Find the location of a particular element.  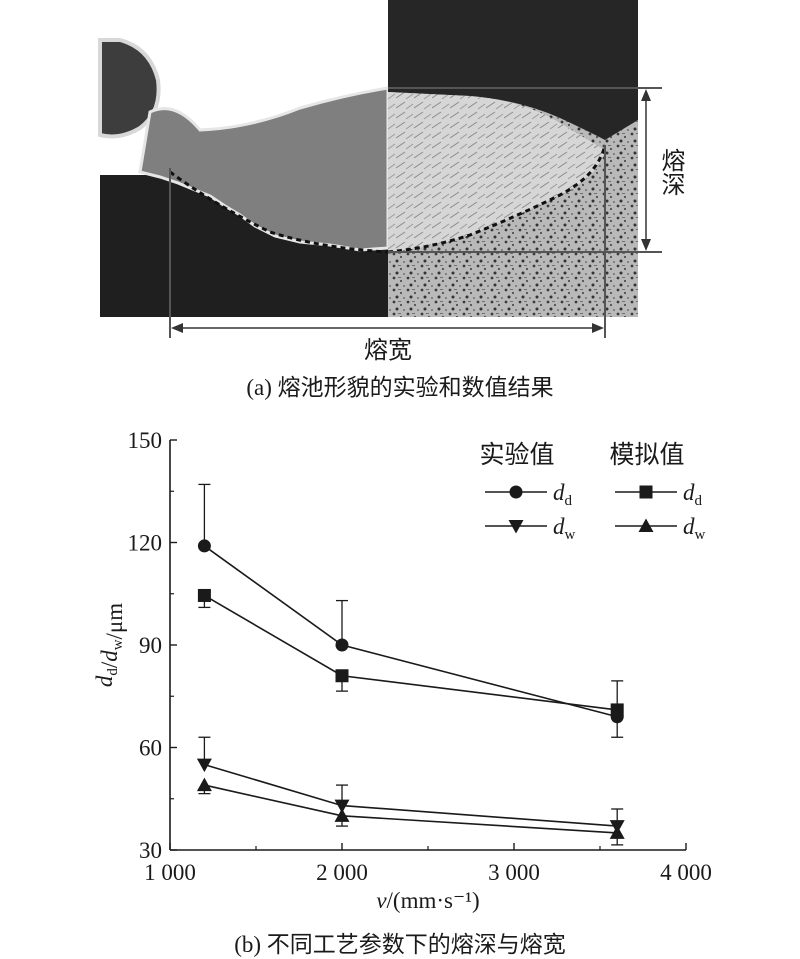

width-annotation: 熔宽 is located at coordinates (387, 254).